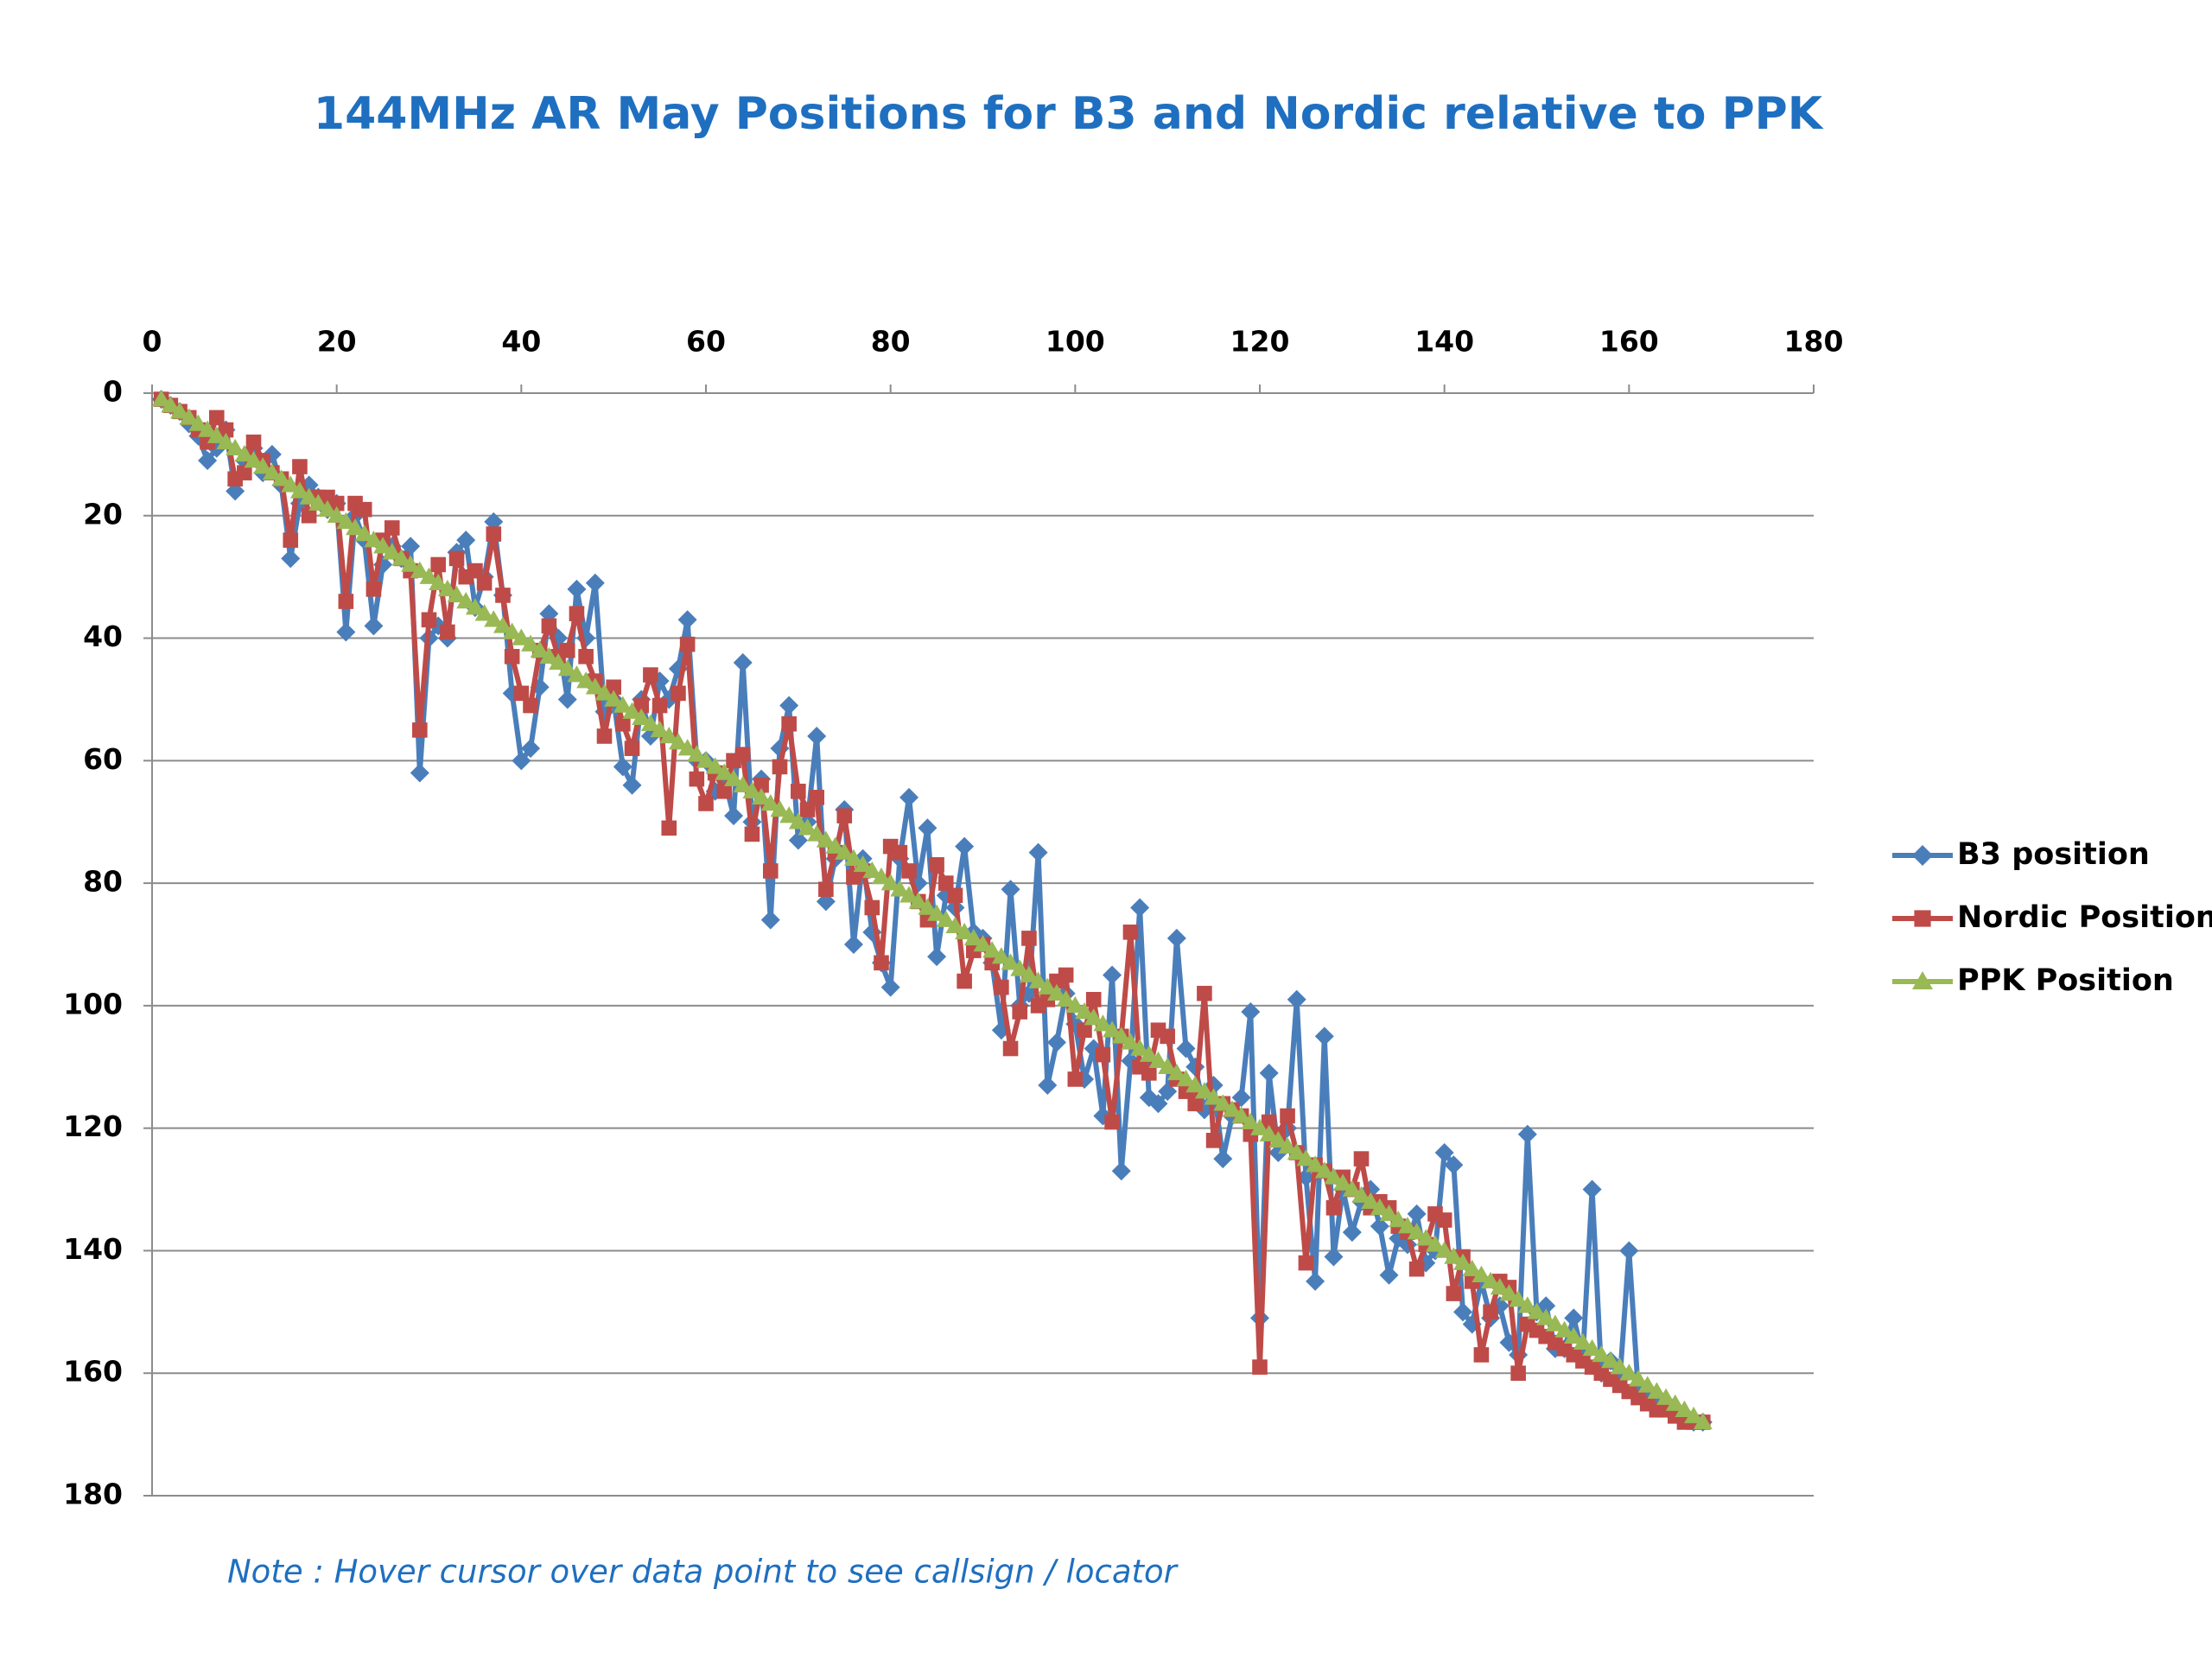 This screenshot has width=2212, height=1659. I want to click on y-tick-label: 40, so click(103, 636).